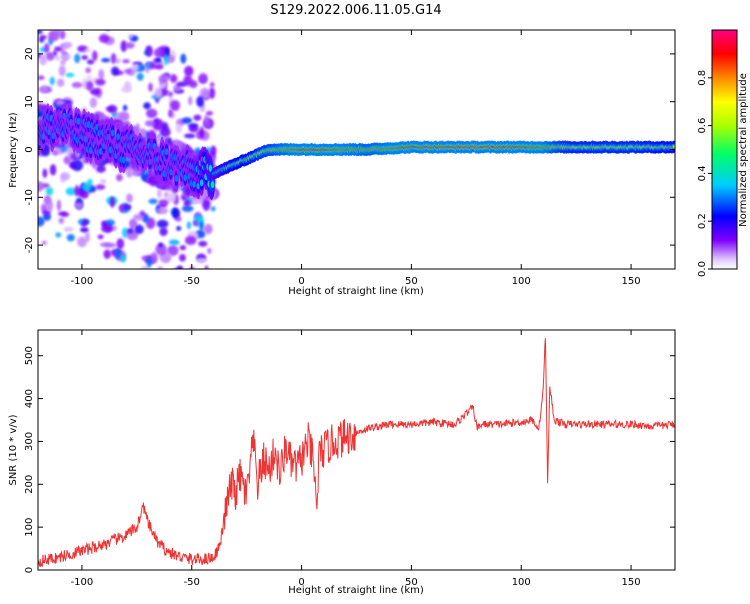 The width and height of the screenshot is (750, 604). Describe the element at coordinates (411, 582) in the screenshot. I see `snr-x-tick-label: 50` at that location.